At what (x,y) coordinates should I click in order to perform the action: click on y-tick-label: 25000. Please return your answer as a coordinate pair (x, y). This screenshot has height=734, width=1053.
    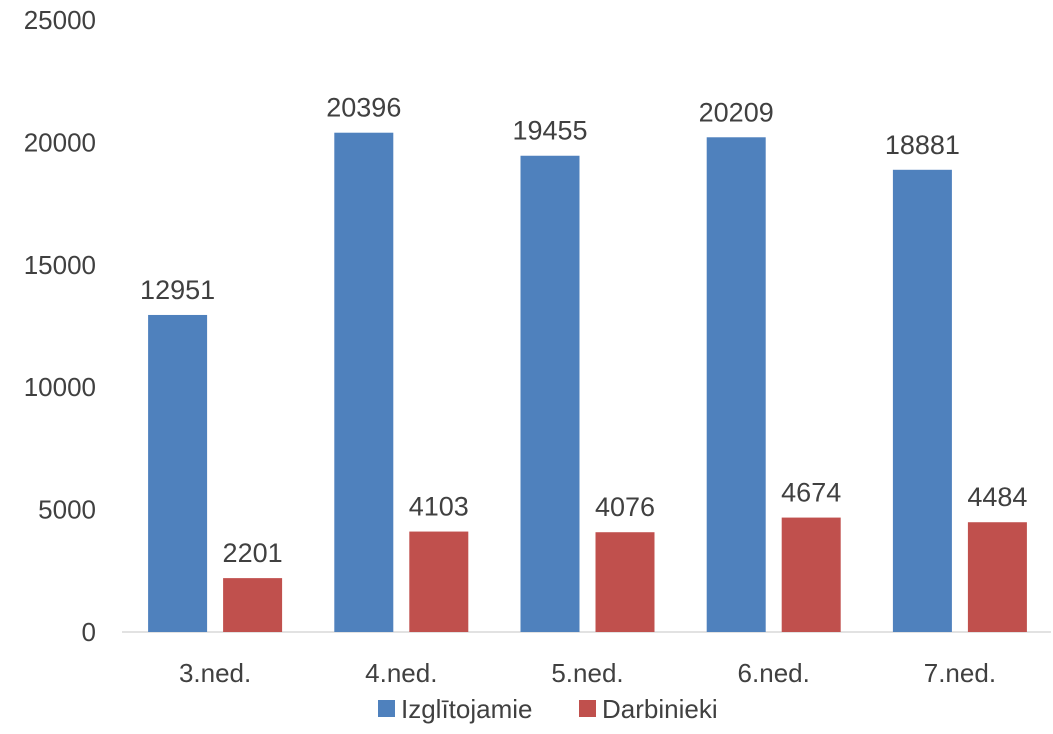
    Looking at the image, I should click on (60, 20).